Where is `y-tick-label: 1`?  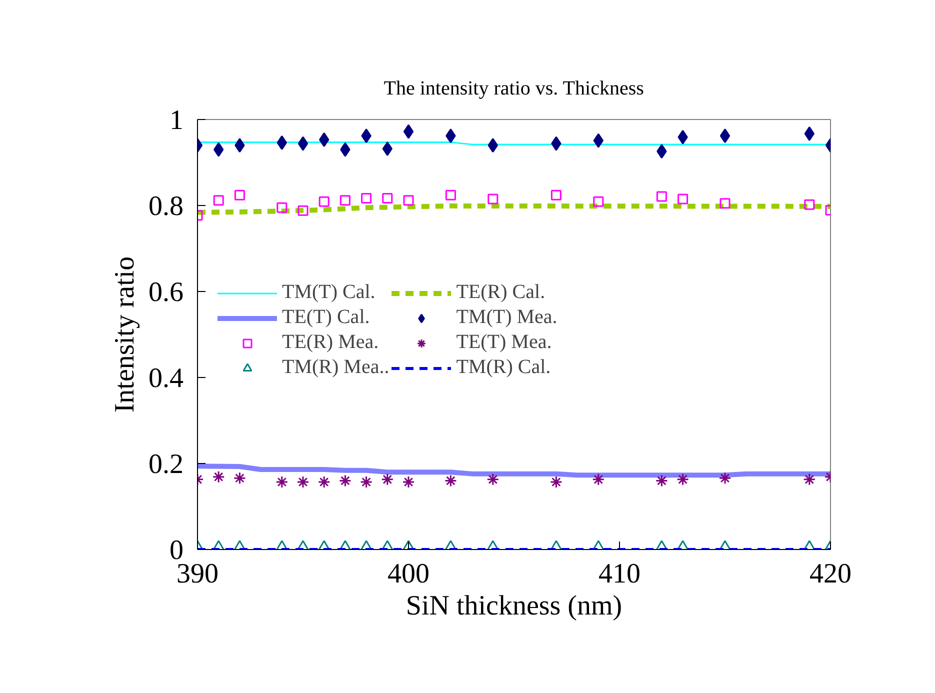 y-tick-label: 1 is located at coordinates (177, 120).